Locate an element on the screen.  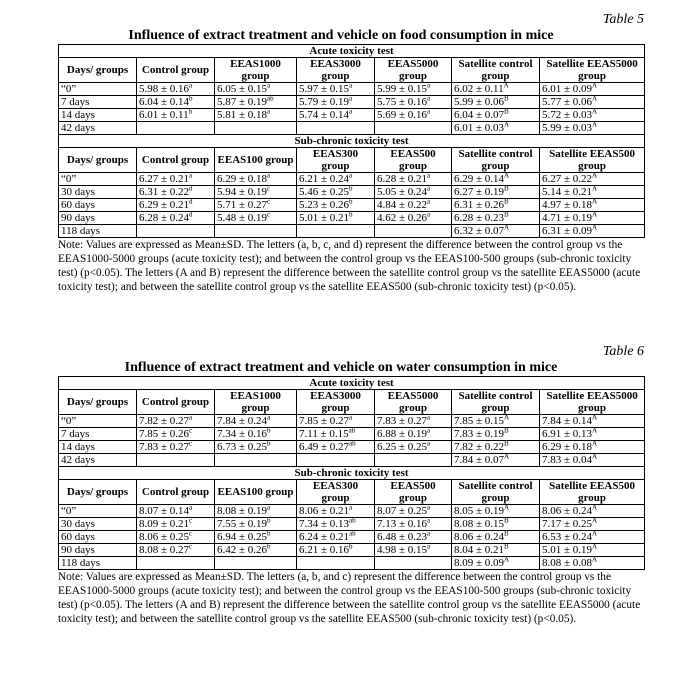
cell: 6.32 ± 0.07A is located at coordinates (495, 230).